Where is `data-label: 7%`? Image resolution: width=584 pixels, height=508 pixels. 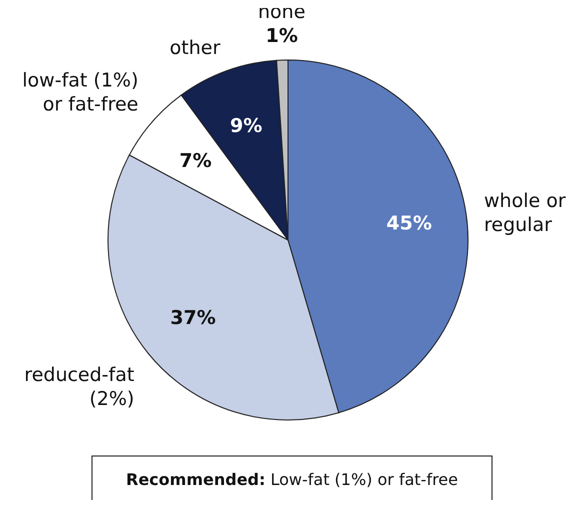 data-label: 7% is located at coordinates (195, 161).